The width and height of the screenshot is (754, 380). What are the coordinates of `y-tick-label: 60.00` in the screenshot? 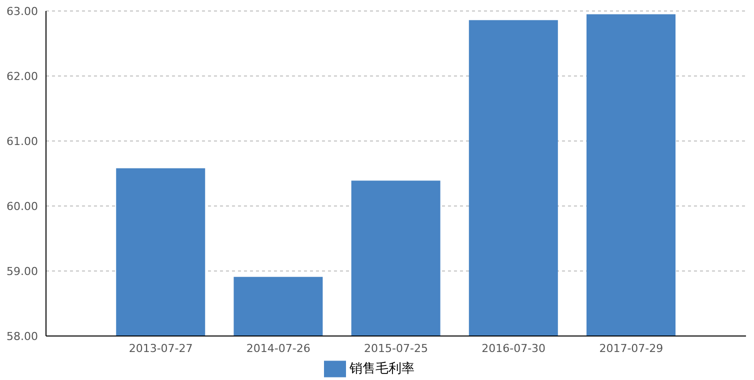 It's located at (22, 206).